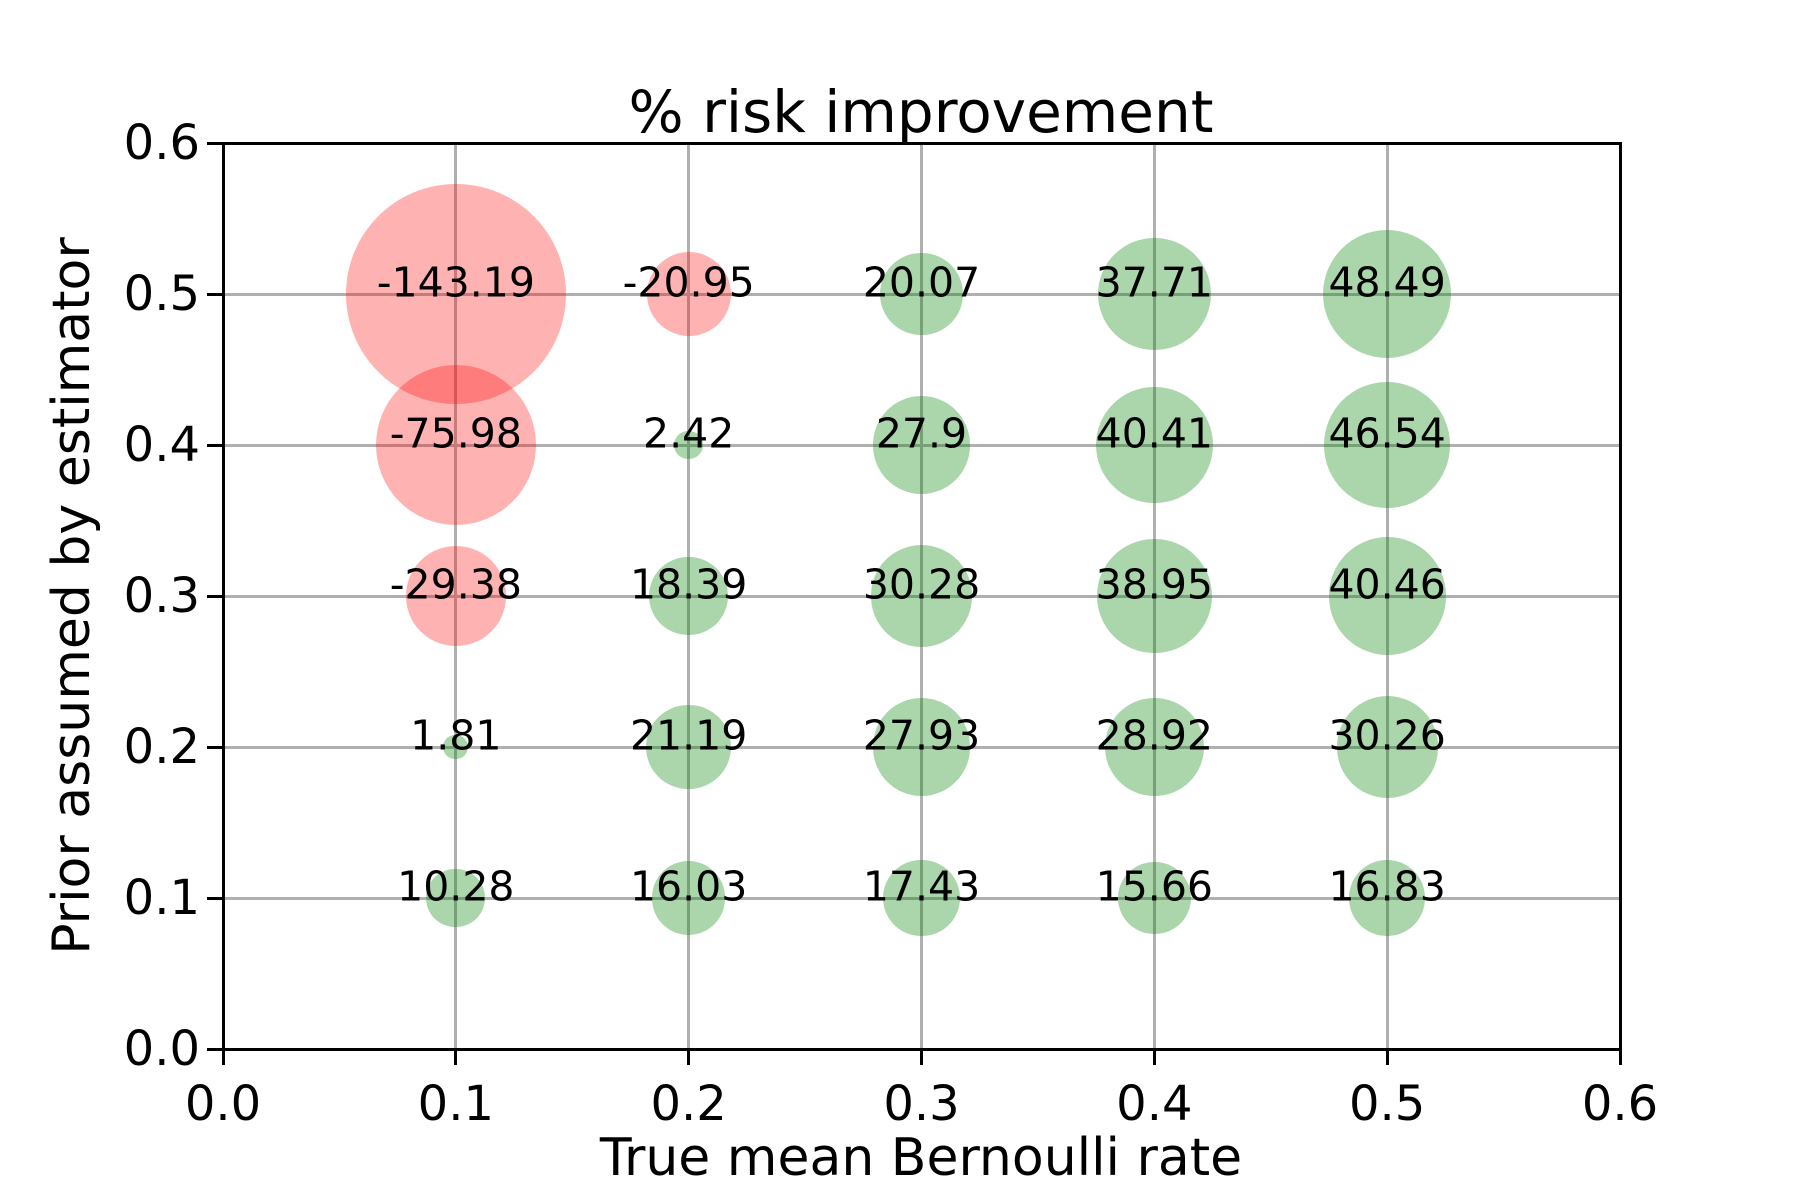 This screenshot has width=1800, height=1200. I want to click on y-tick-label: 0.3, so click(161, 596).